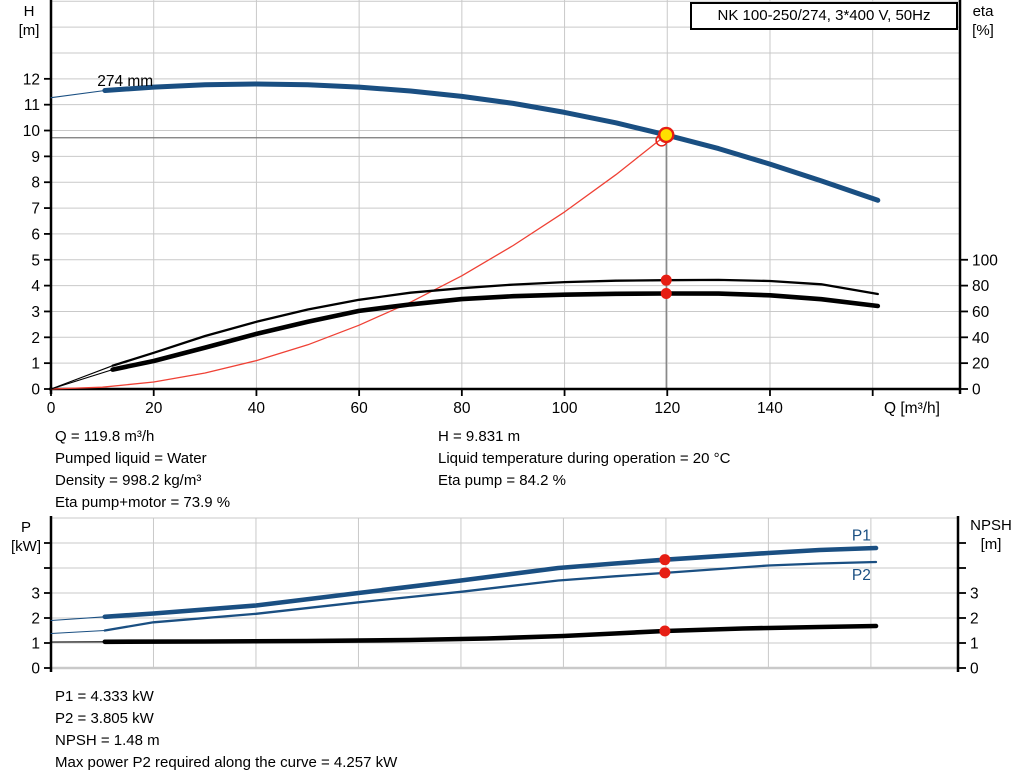 The image size is (1024, 781). I want to click on eta-axis-label: eta [%], so click(983, 21).